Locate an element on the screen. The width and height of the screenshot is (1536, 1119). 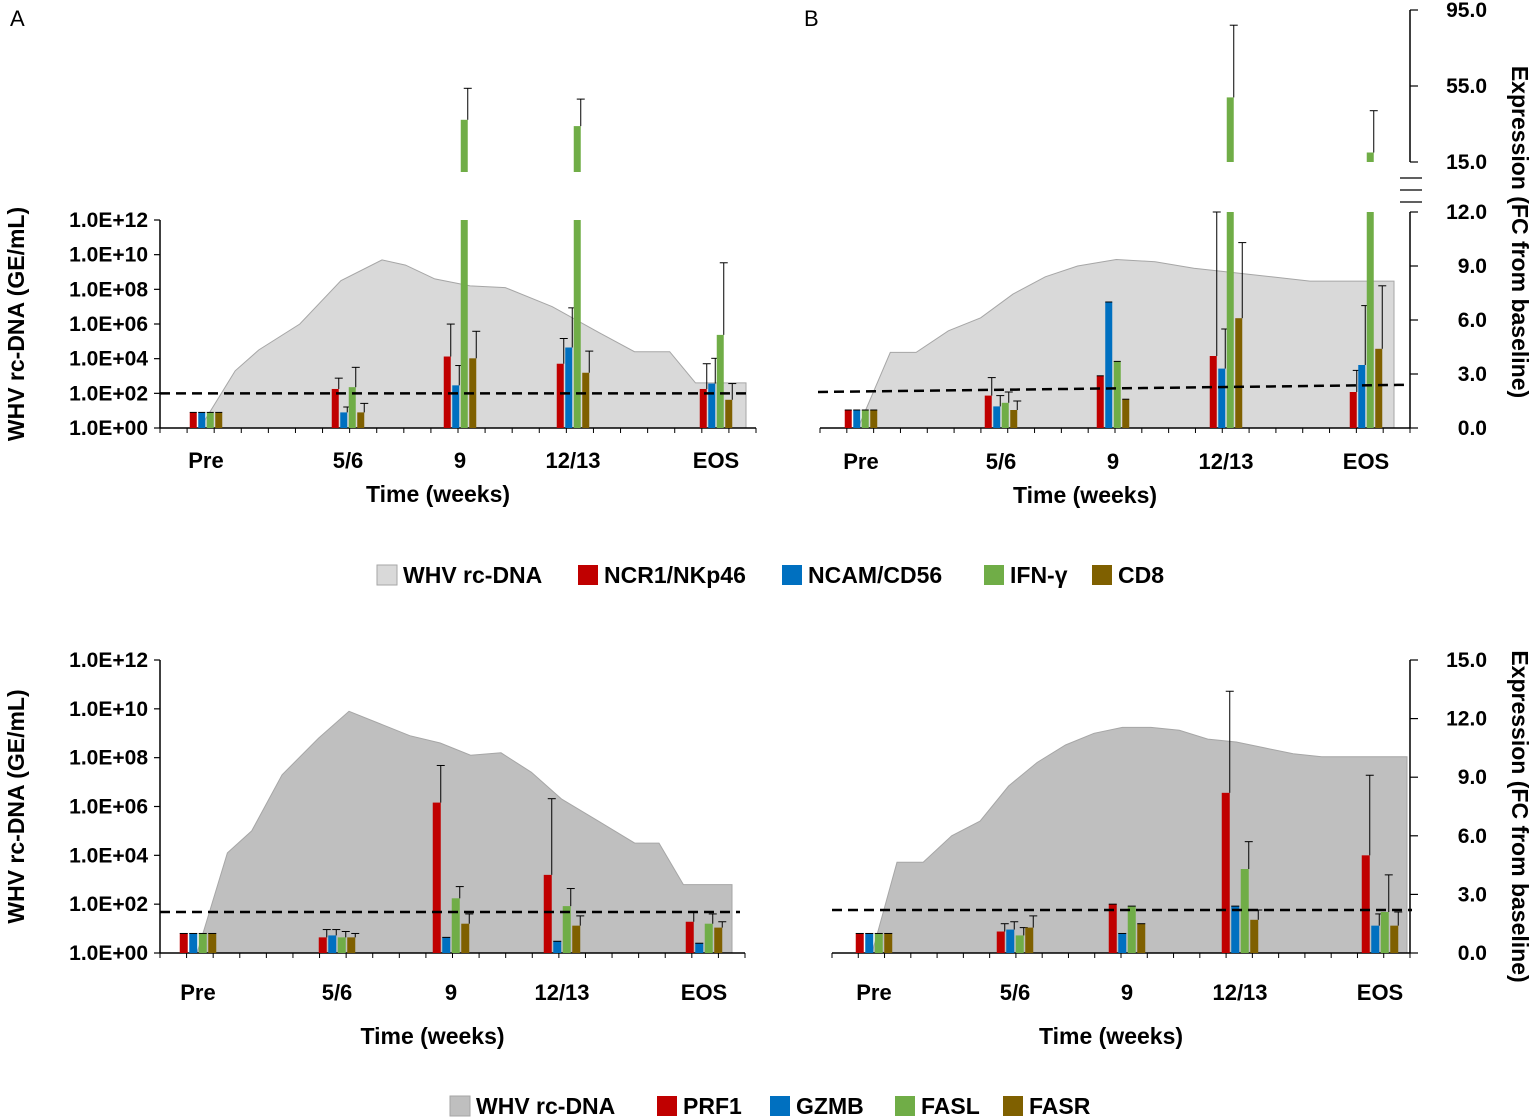
legend-label: WHV rc-DNA is located at coordinates (545, 1106).